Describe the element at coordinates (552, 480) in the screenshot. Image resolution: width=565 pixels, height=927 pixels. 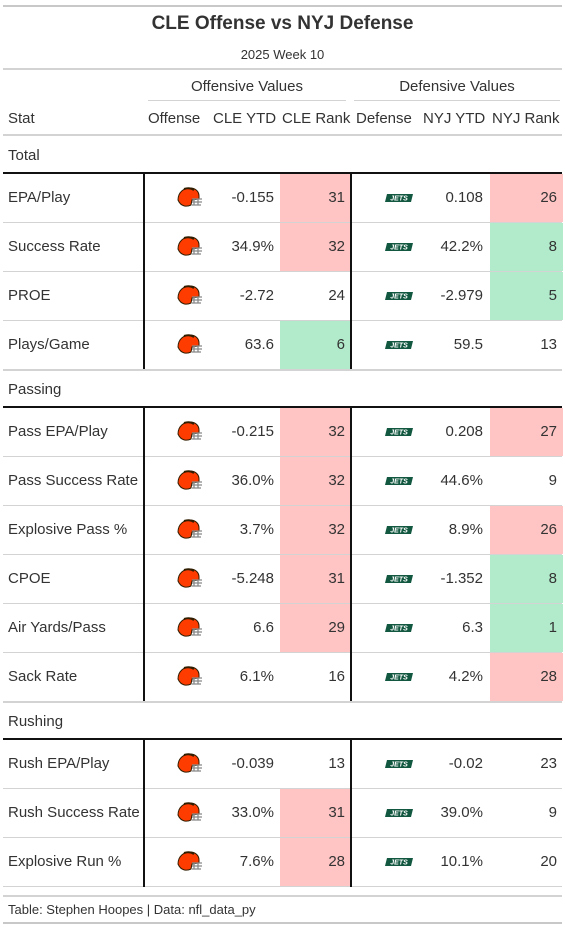
I see `defense-rank-value: 9` at that location.